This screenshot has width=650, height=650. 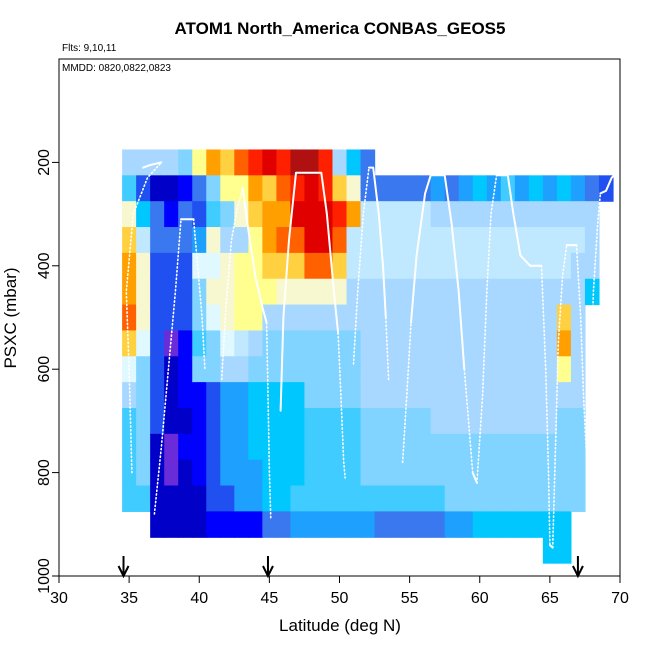 What do you see at coordinates (339, 591) in the screenshot?
I see `x-axis: 30 35 40 45 50 55 60 65 70` at bounding box center [339, 591].